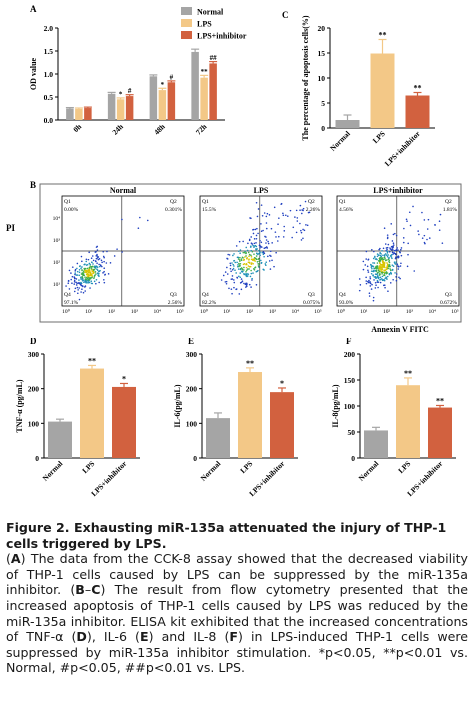 The image size is (472, 725). What do you see at coordinates (418, 88) in the screenshot?
I see `significance-mark: **` at bounding box center [418, 88].